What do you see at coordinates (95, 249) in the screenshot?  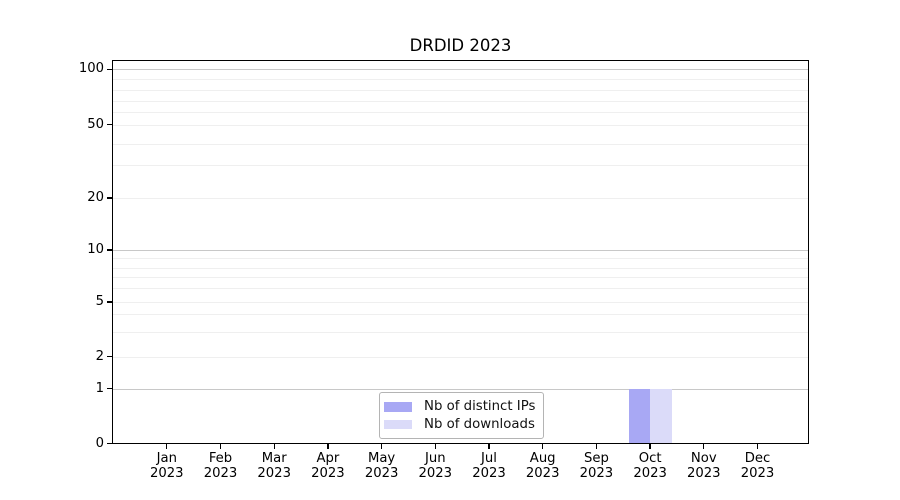 I see `y-axis-tick-label: 10` at bounding box center [95, 249].